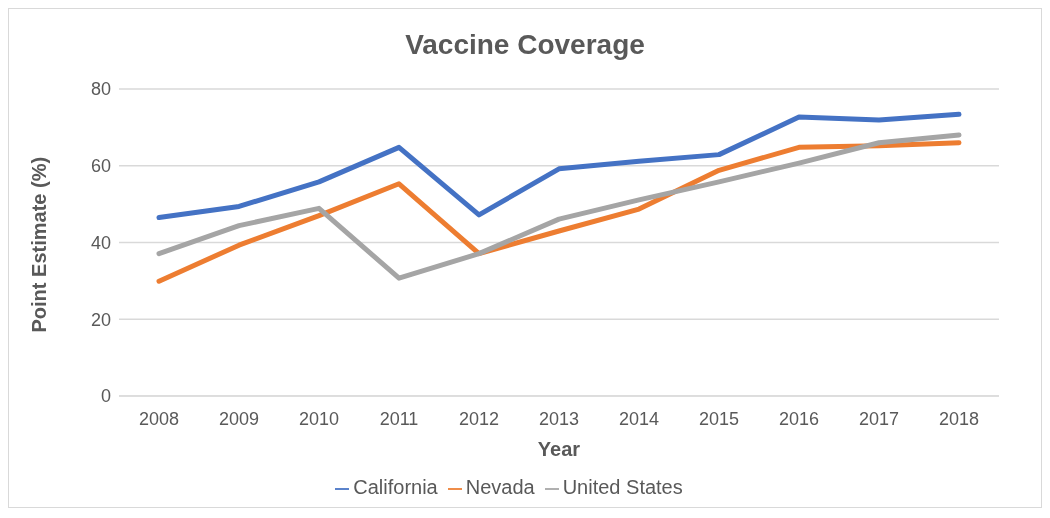  I want to click on legend-label: California, so click(395, 487).